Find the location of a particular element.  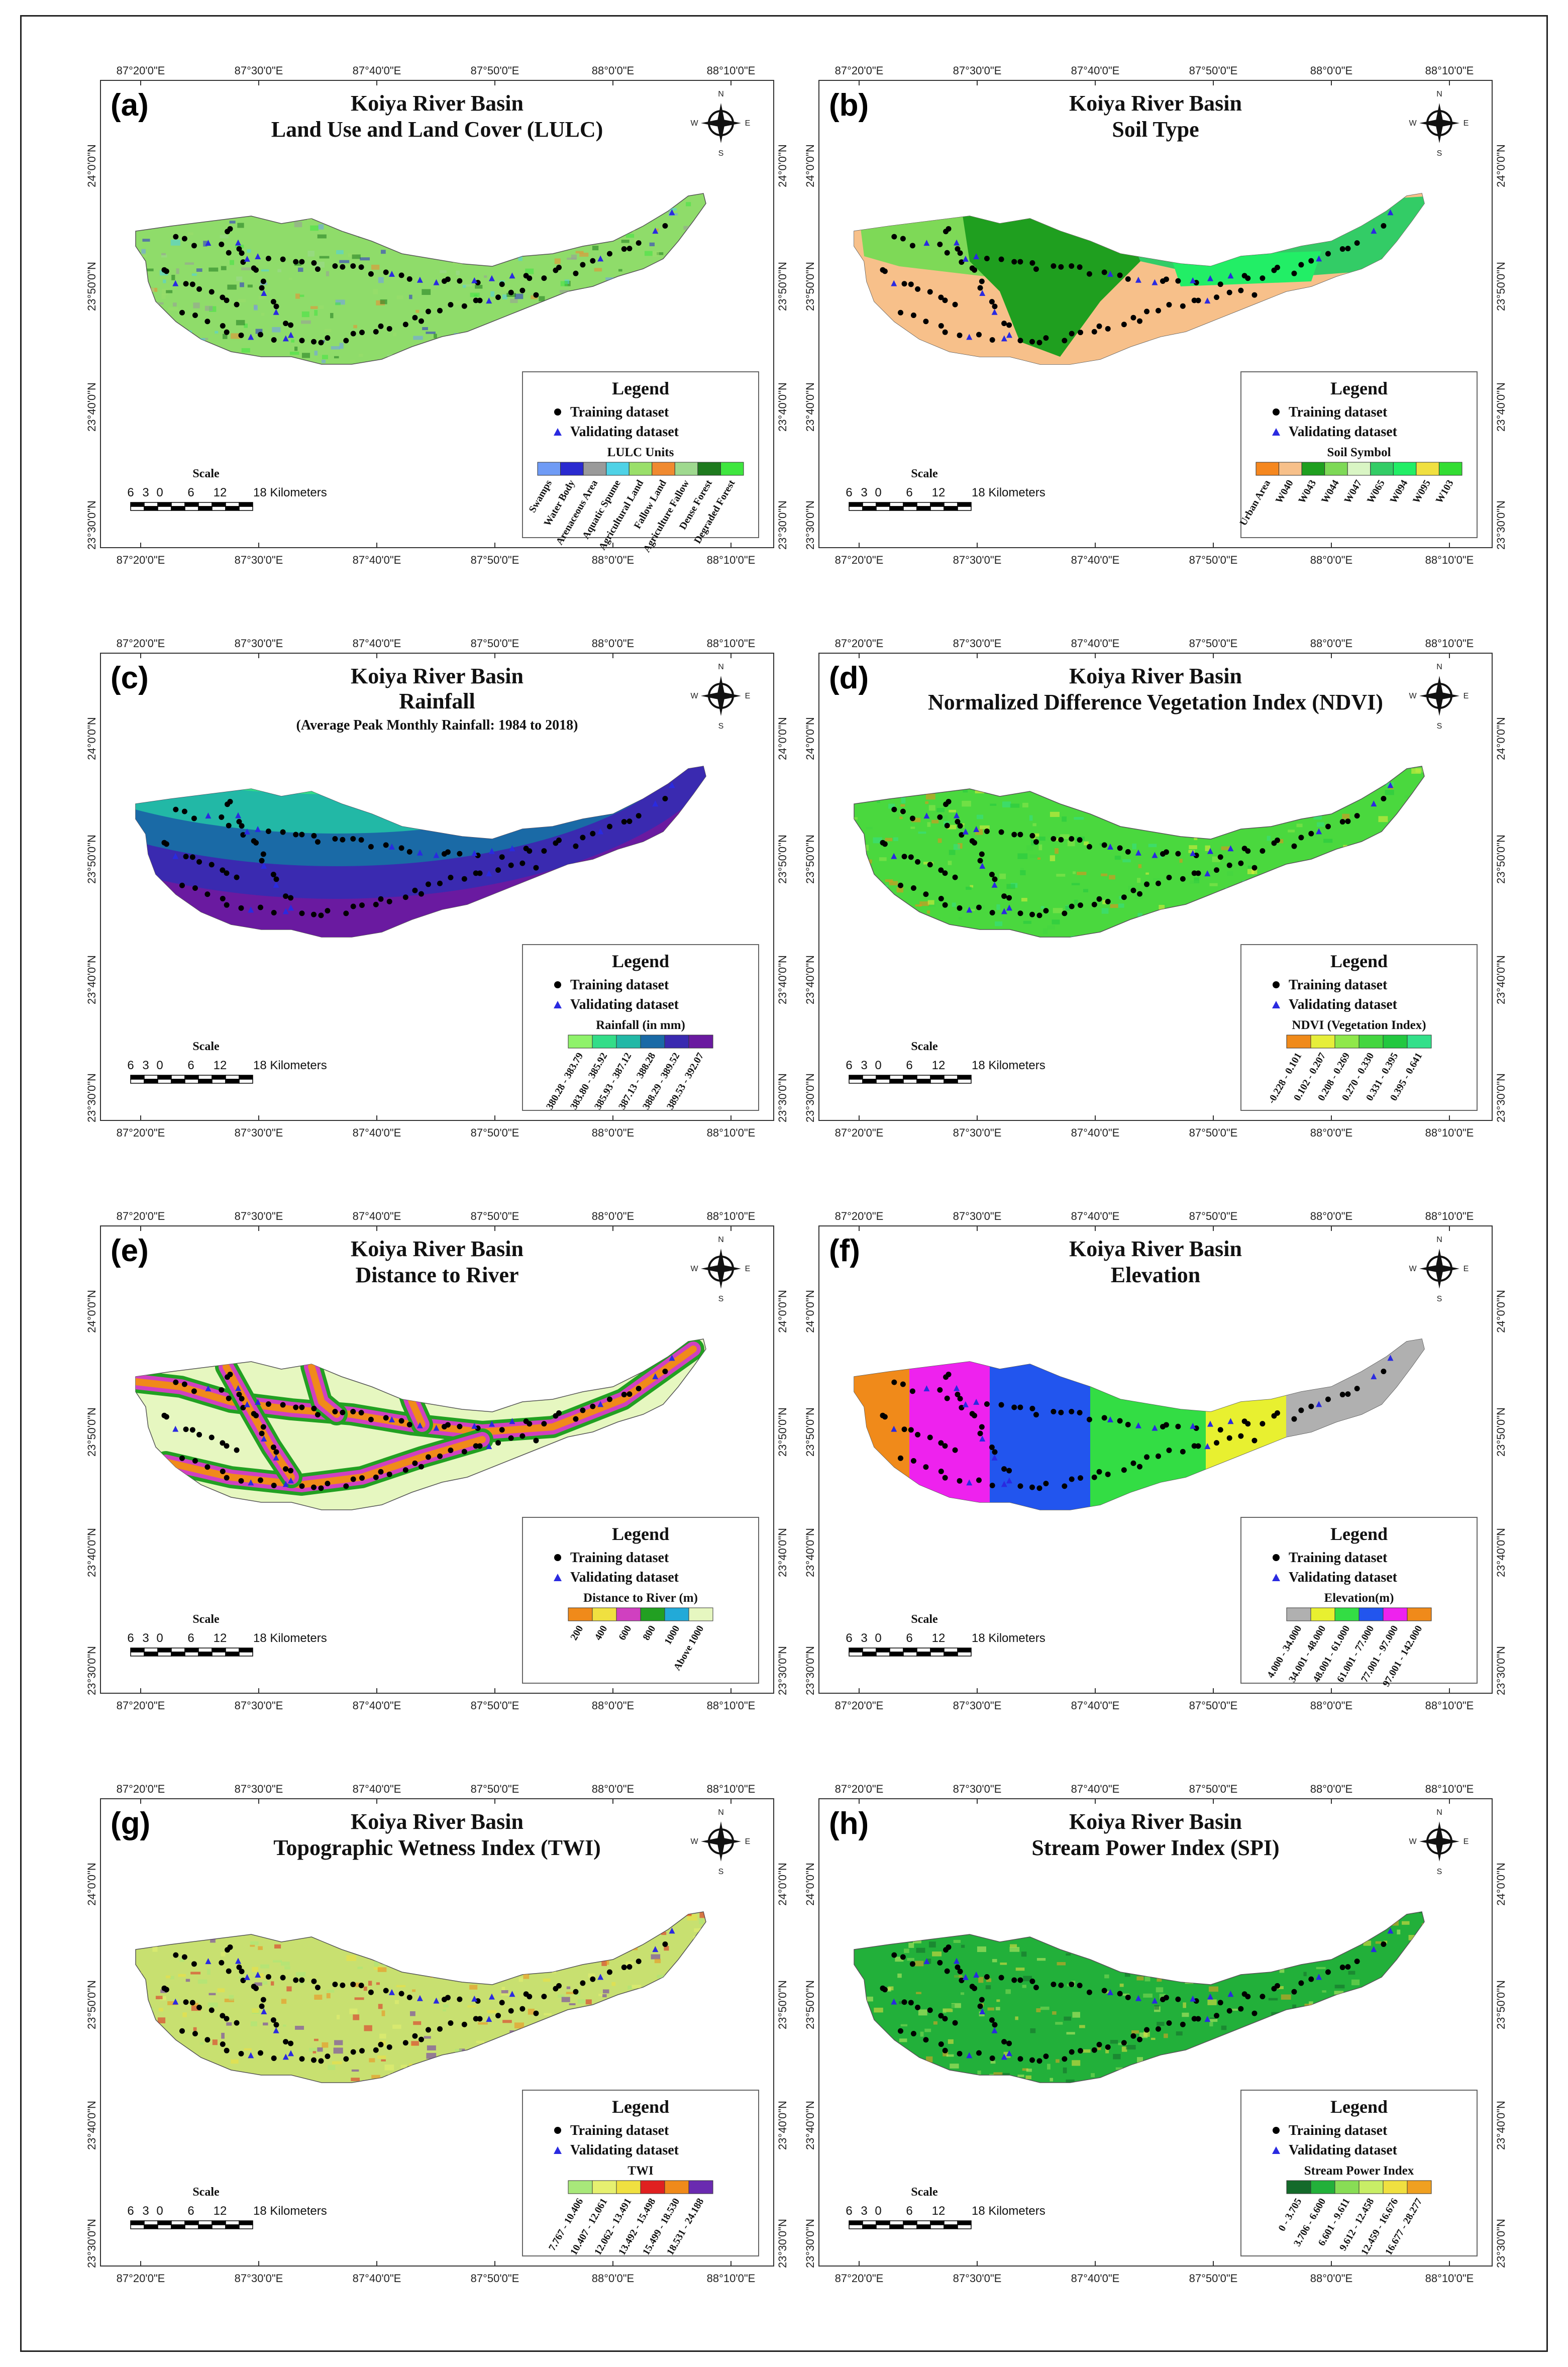

scale-tick-label: 3 is located at coordinates (864, 1638).